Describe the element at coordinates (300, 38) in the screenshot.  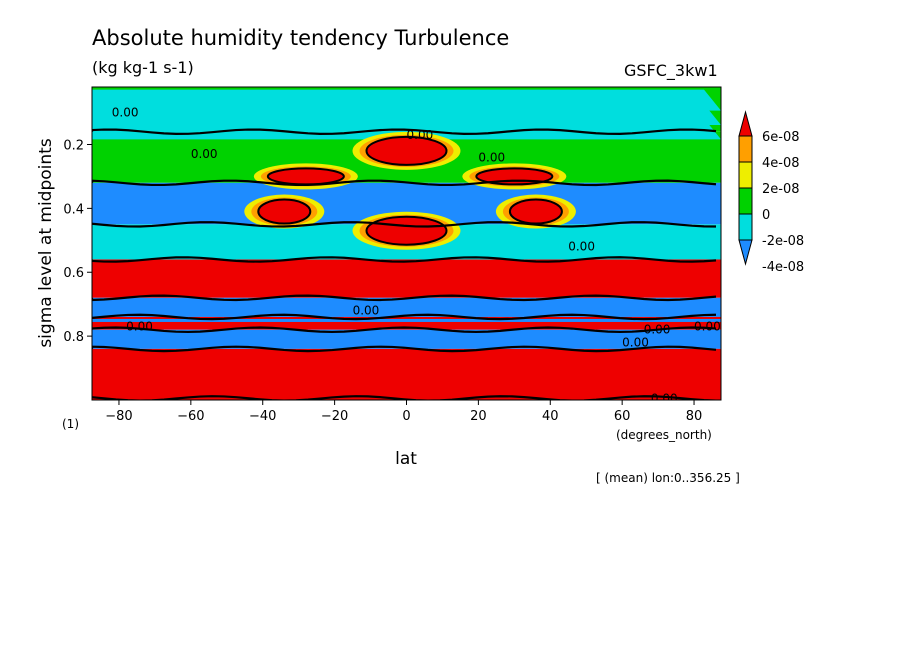
I see `chart-title: Absolute humidity tendency Turbulence` at that location.